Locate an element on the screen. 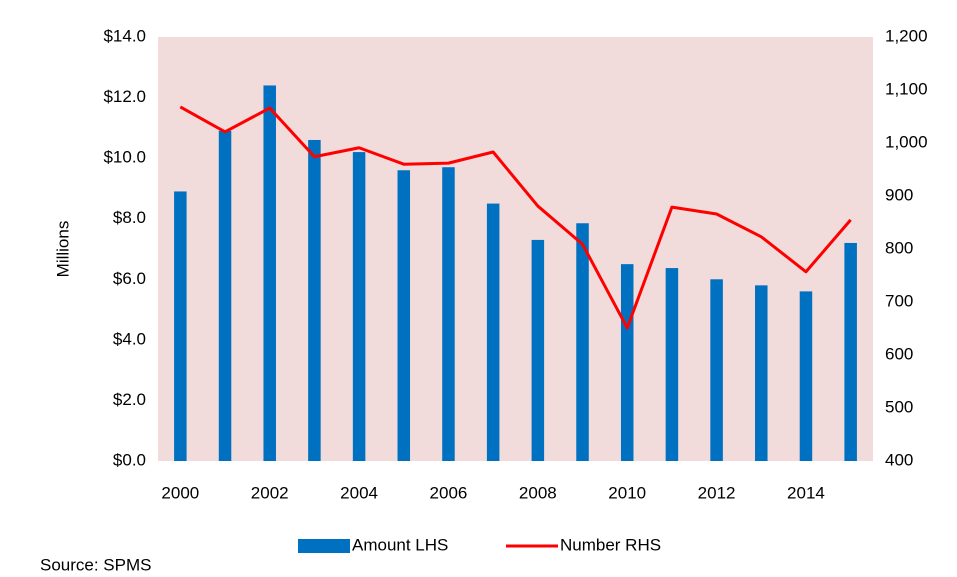 The height and width of the screenshot is (577, 957). y-tick-label: $10.0 is located at coordinates (124, 157).